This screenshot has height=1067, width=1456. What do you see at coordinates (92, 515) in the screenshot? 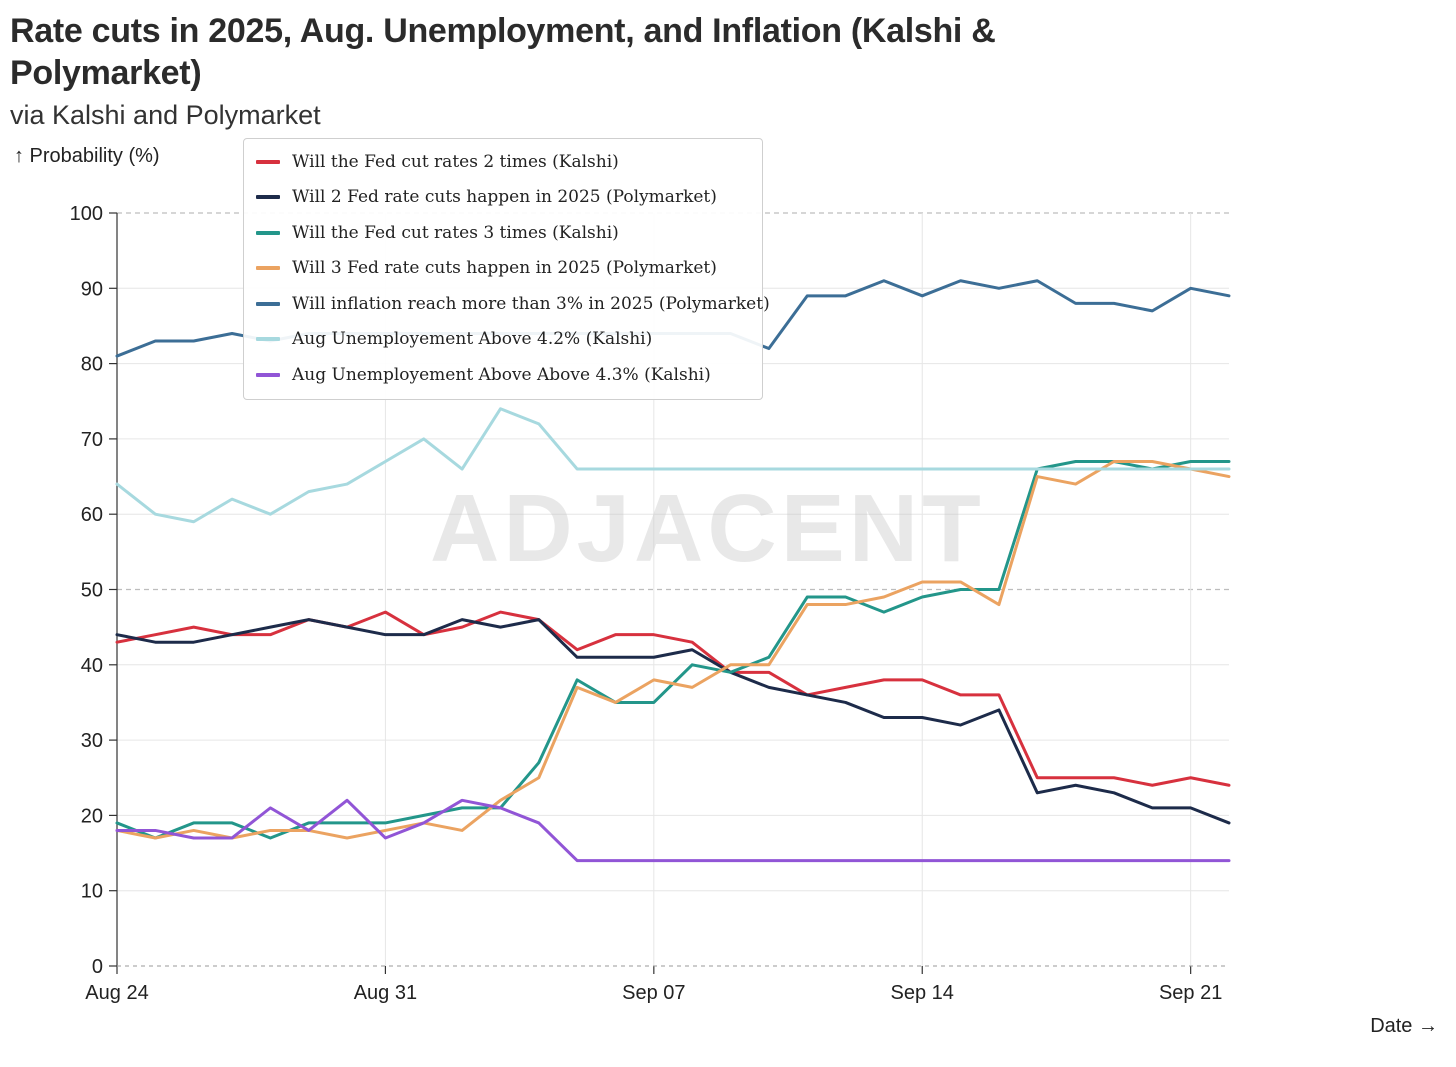
I see `y-tick-label: 60` at bounding box center [92, 515].